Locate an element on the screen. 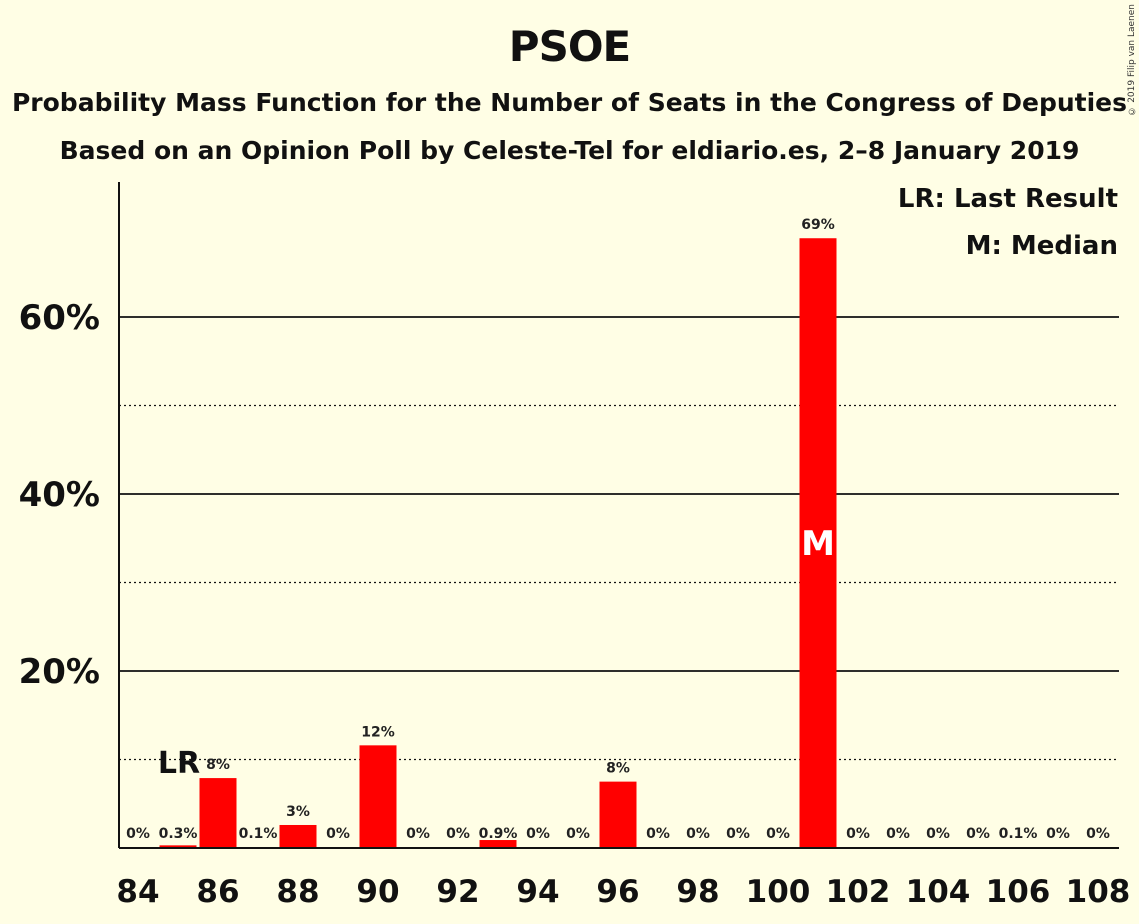 The height and width of the screenshot is (924, 1139). x-tick-label-104: 104 is located at coordinates (938, 892).